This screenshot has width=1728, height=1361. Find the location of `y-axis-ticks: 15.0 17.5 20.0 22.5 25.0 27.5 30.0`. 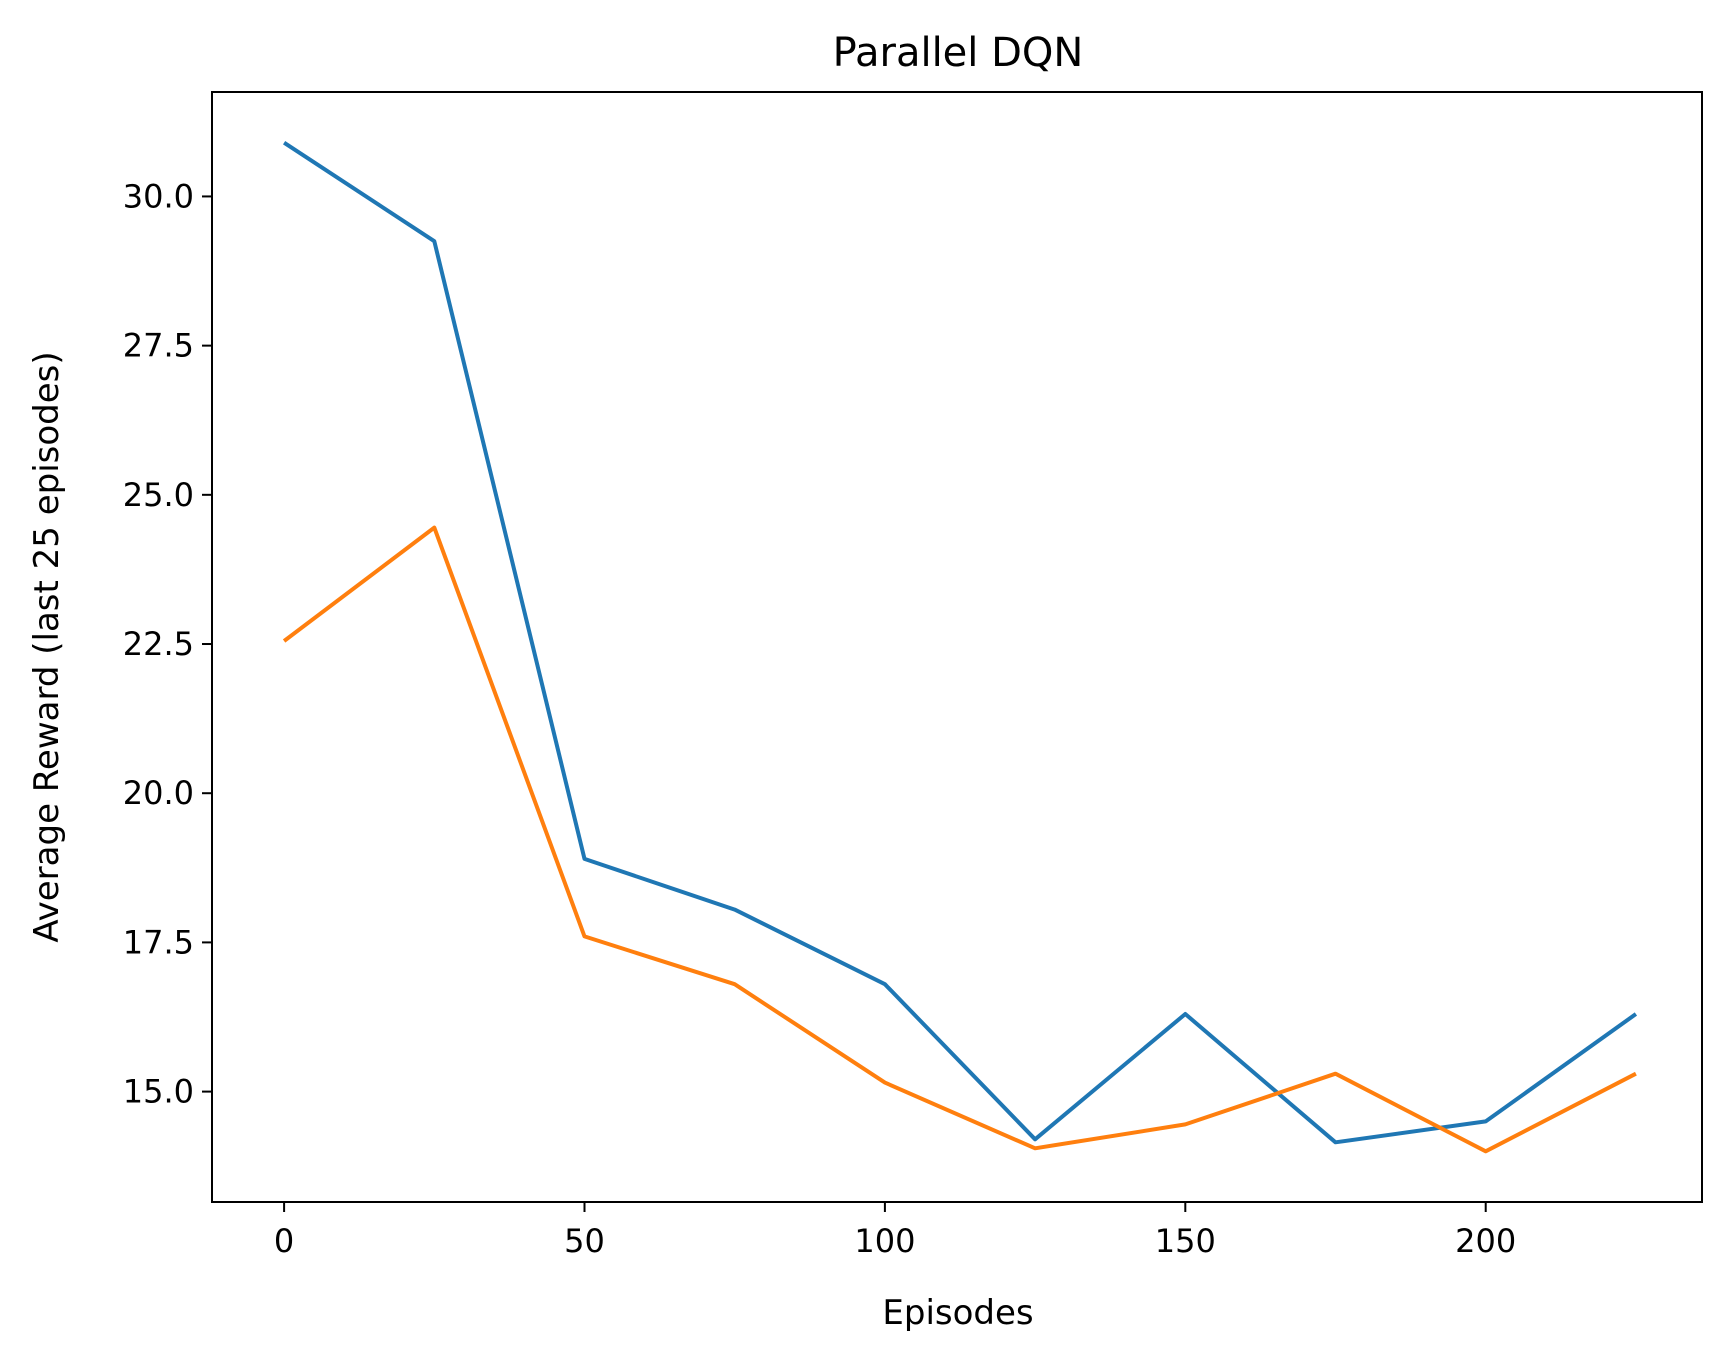

y-axis-ticks: 15.0 17.5 20.0 22.5 25.0 27.5 30.0 is located at coordinates (167, 644).